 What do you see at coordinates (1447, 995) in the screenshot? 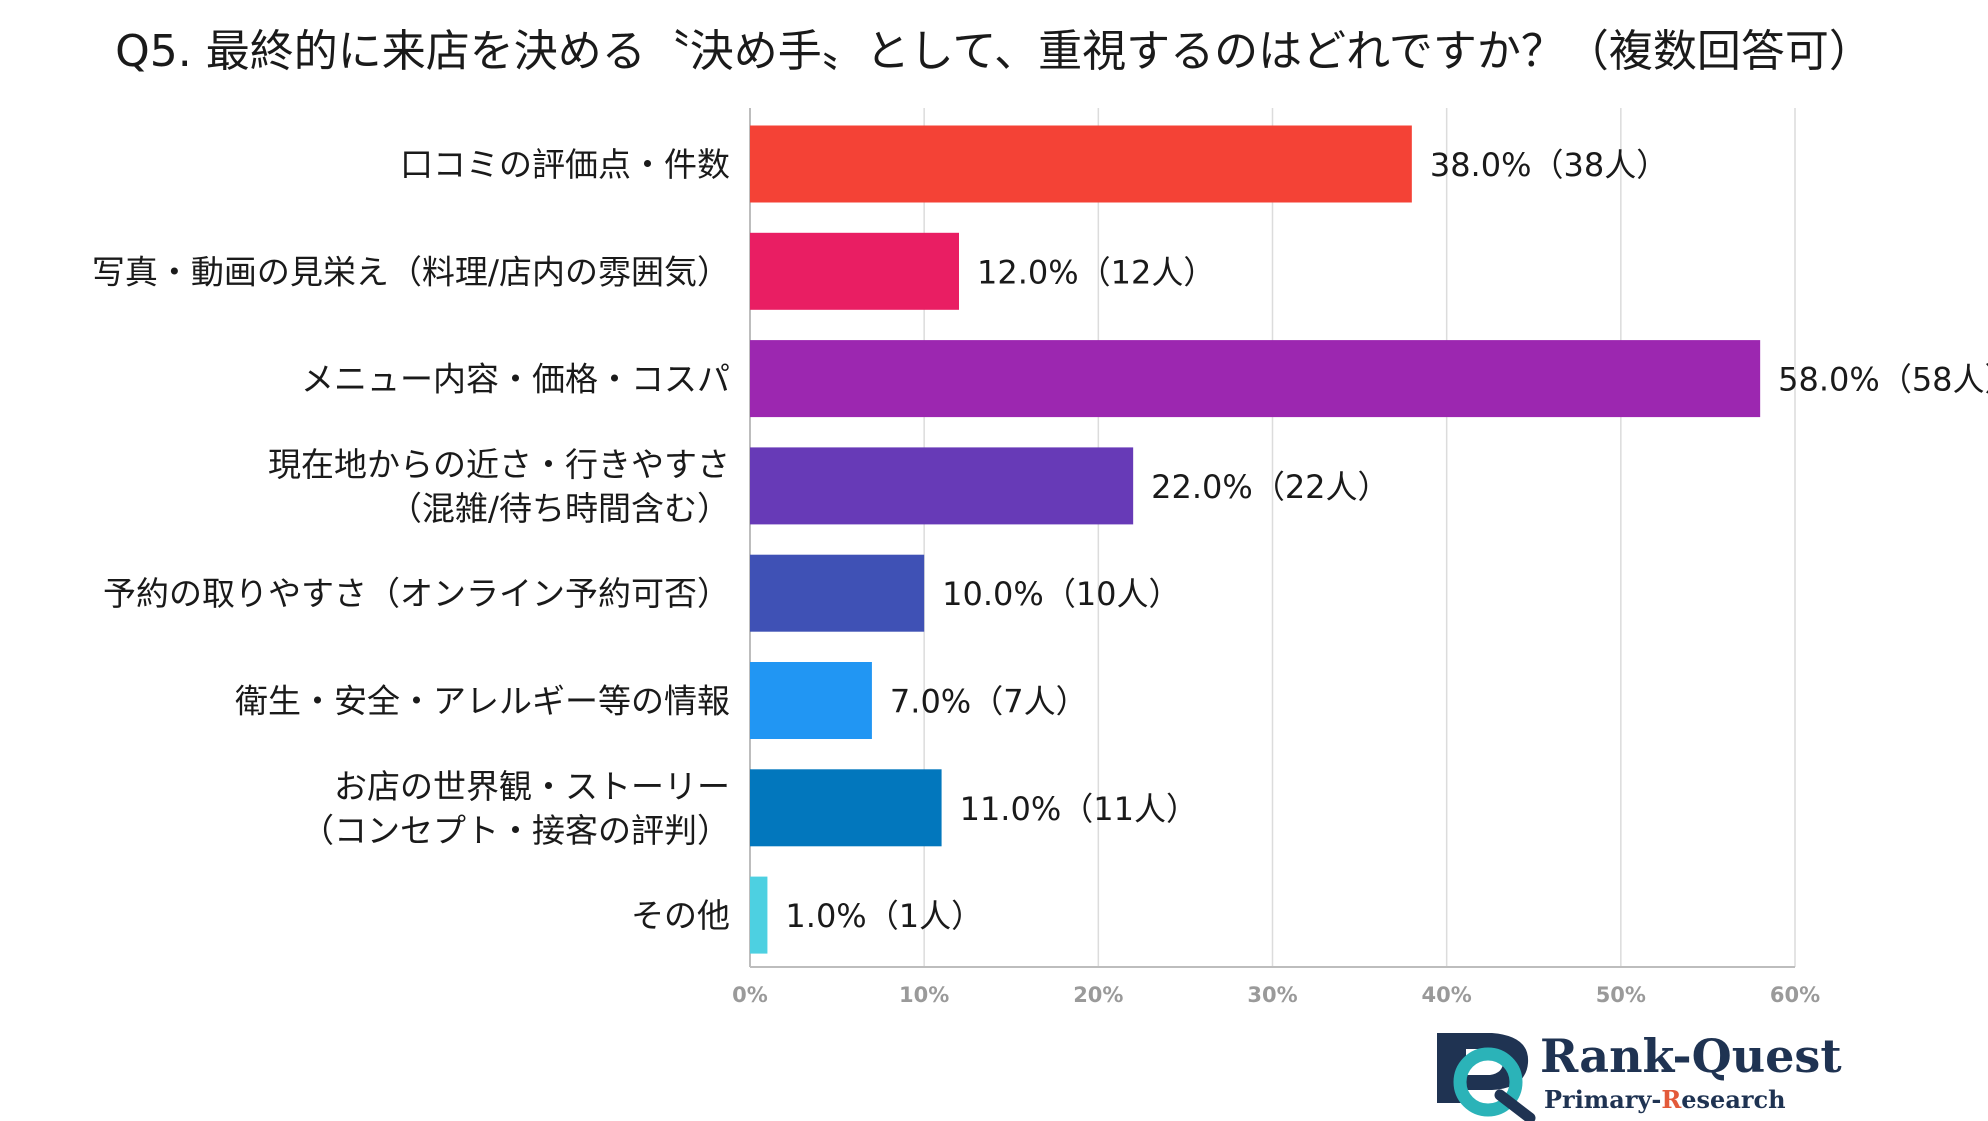
I see `x-tick-label: 40%` at bounding box center [1447, 995].